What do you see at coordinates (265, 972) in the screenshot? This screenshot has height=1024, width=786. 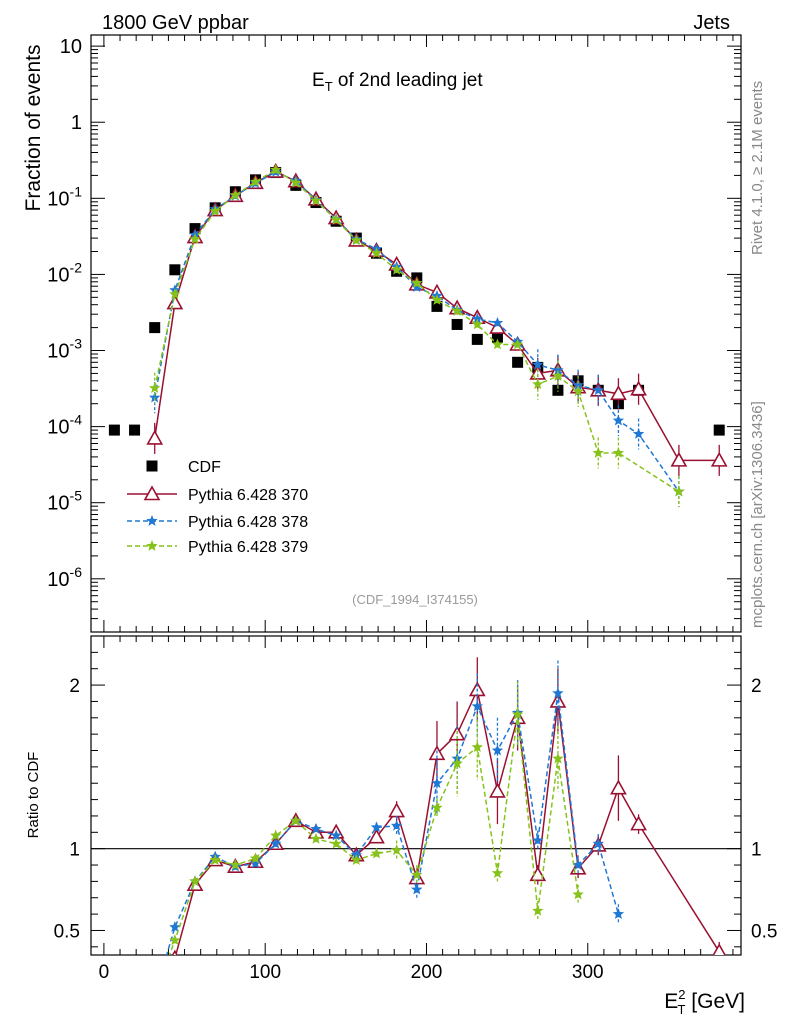 I see `x-tick-label: 100` at bounding box center [265, 972].